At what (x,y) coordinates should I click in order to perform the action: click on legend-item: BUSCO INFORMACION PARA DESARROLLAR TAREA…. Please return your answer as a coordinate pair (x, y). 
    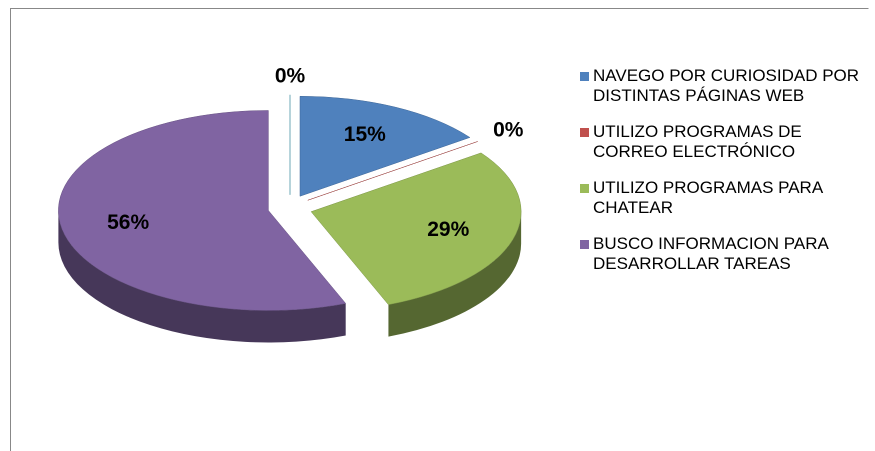
    Looking at the image, I should click on (722, 254).